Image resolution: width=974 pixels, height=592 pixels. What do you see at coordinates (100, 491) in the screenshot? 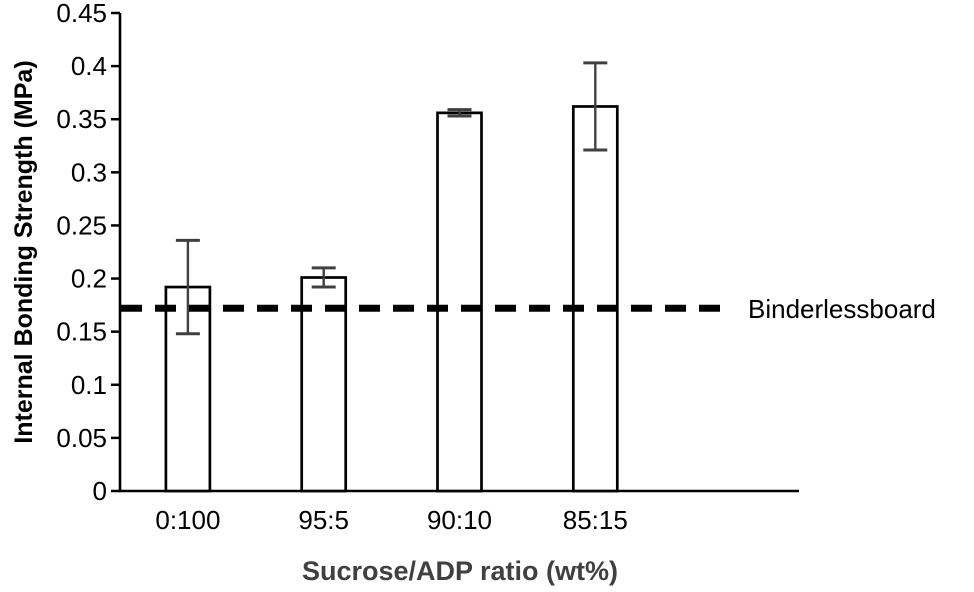
I see `y-tick-label: 0` at bounding box center [100, 491].